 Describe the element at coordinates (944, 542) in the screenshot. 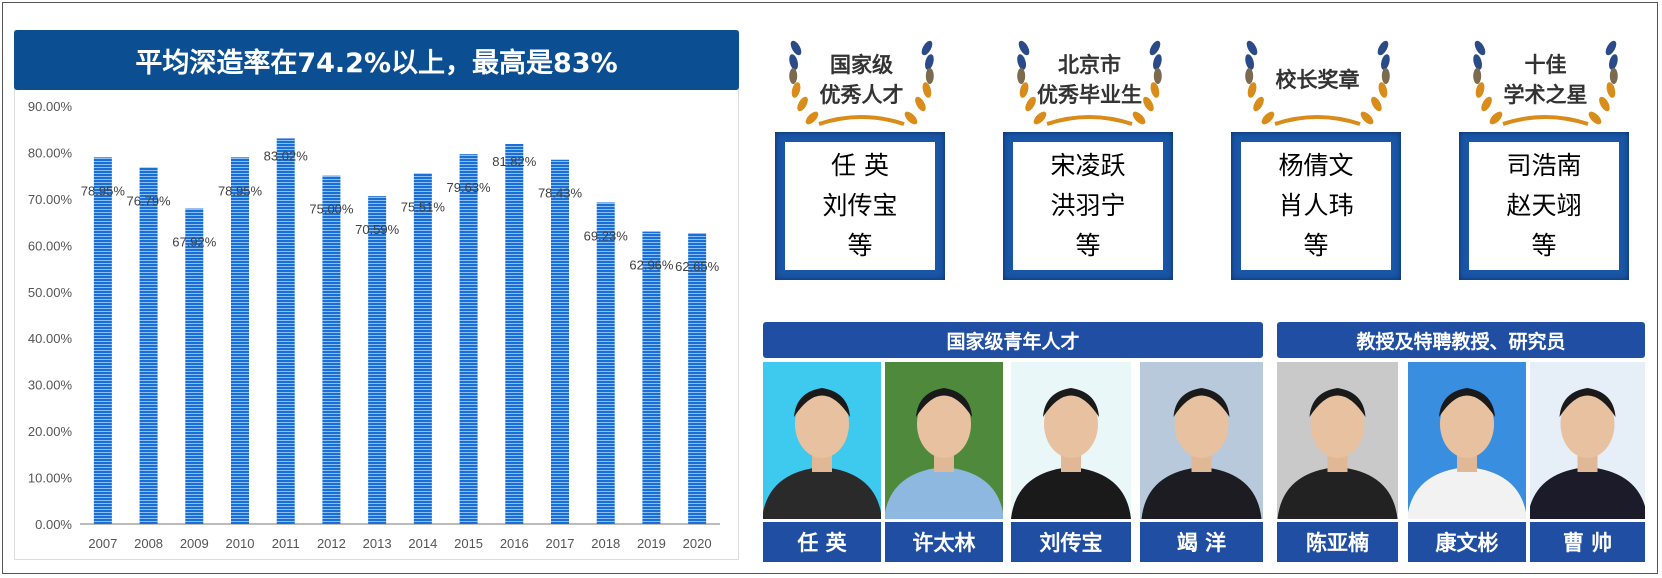

I see `person-name: 许太林` at that location.